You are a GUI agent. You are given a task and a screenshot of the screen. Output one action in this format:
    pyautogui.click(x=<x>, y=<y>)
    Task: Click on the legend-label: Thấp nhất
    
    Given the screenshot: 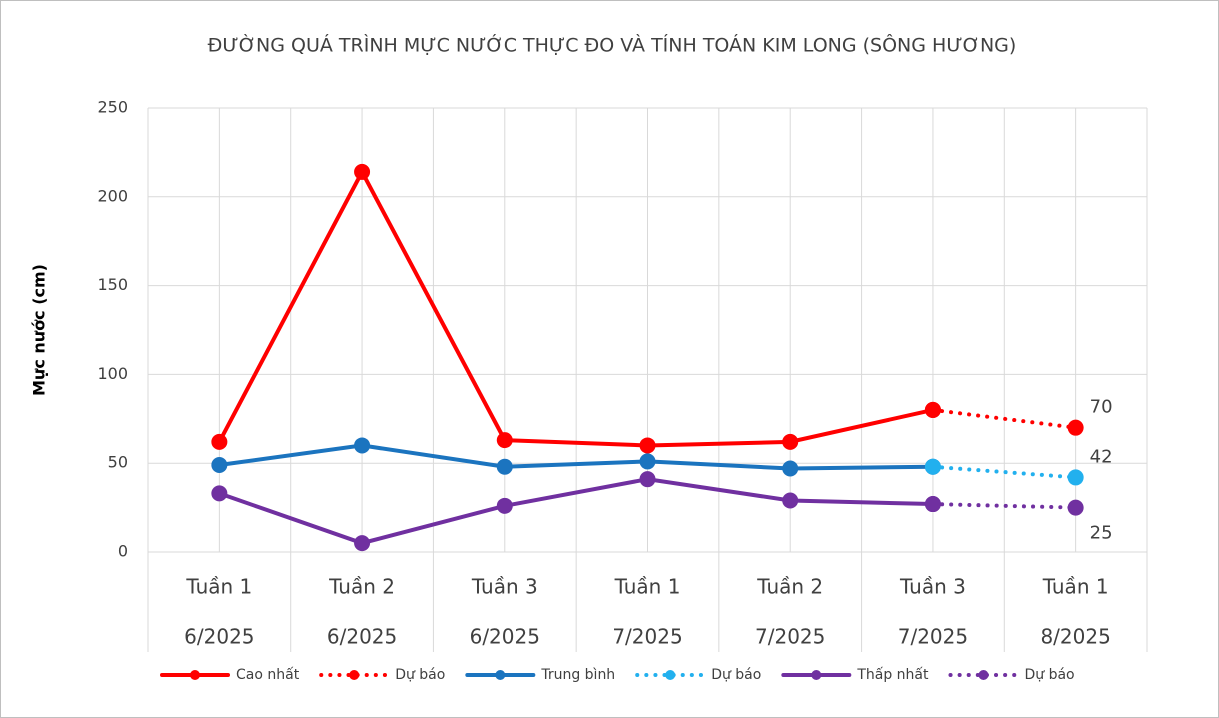 What is the action you would take?
    pyautogui.click(x=892, y=675)
    